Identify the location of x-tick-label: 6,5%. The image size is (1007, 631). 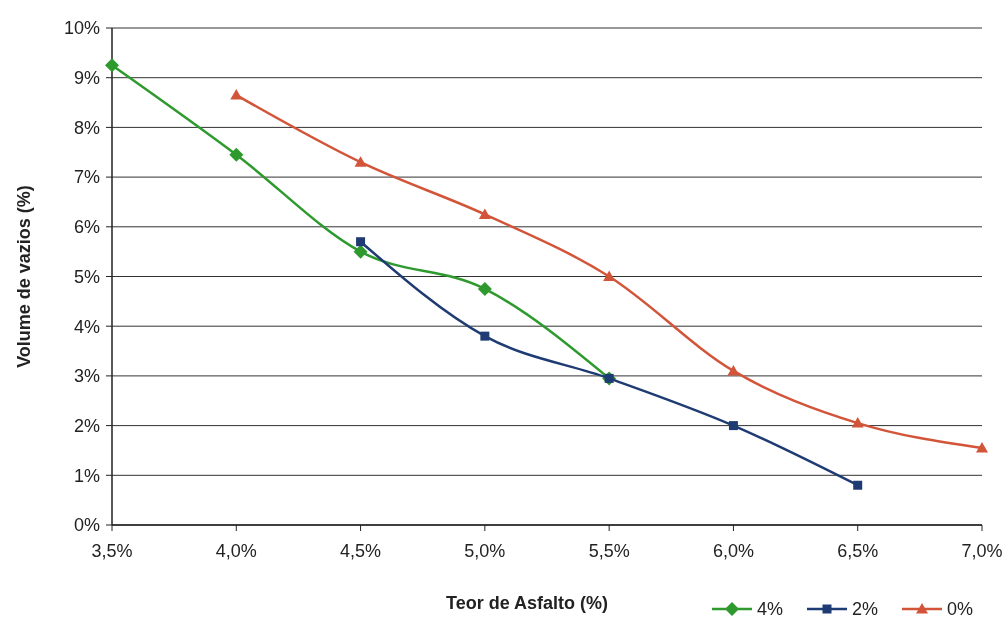
(858, 551).